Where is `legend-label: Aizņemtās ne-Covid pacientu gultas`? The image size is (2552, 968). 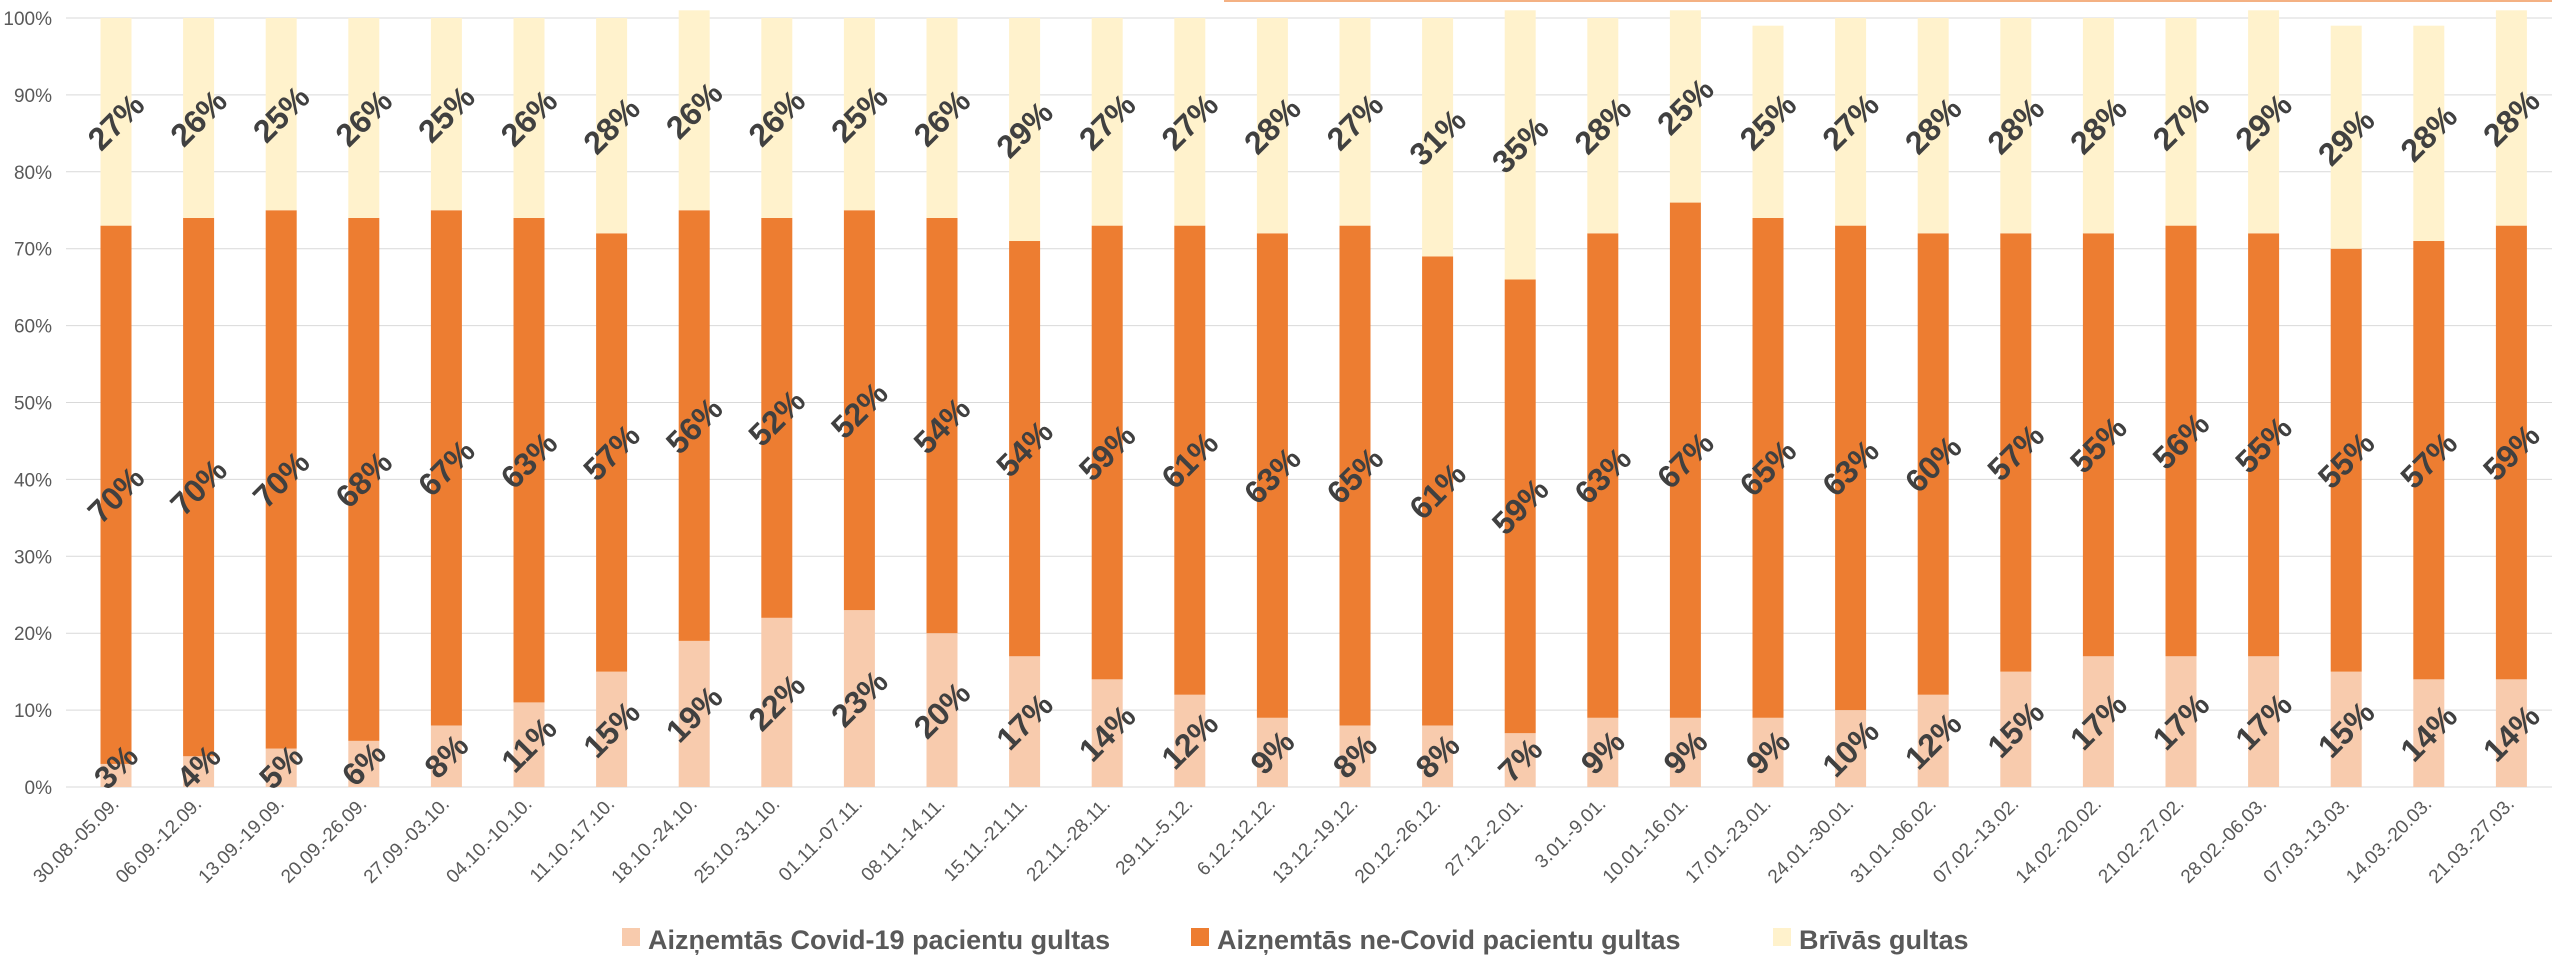 legend-label: Aizņemtās ne-Covid pacientu gultas is located at coordinates (1449, 940).